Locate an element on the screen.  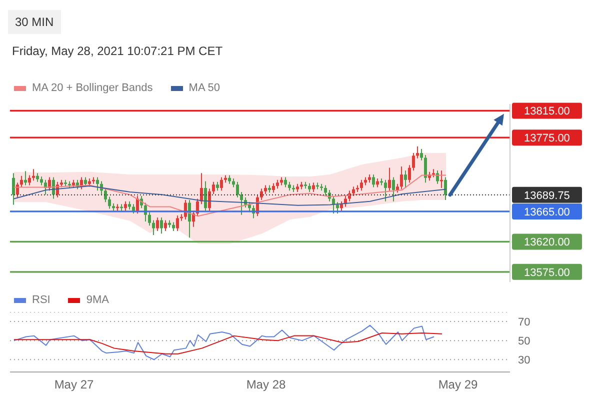
x-tick-label: May 28 is located at coordinates (266, 385).